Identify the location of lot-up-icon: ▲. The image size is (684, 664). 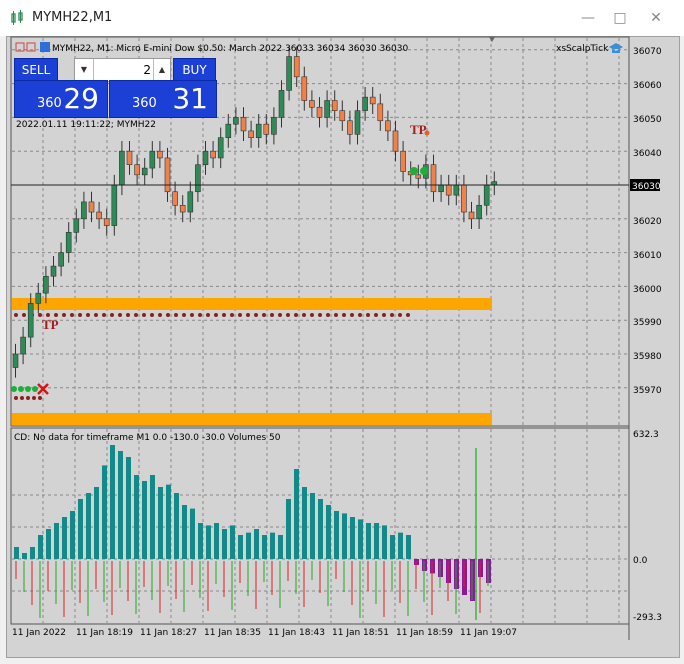
(161, 70).